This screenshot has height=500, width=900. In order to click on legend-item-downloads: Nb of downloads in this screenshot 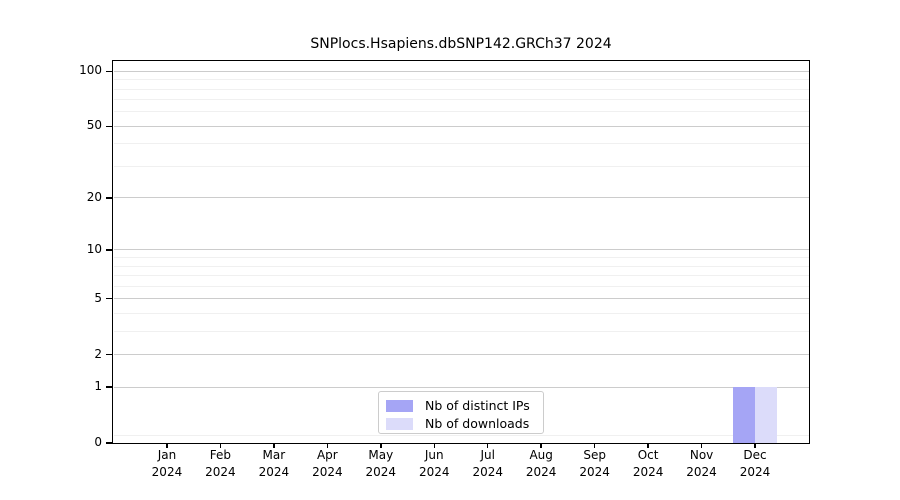, I will do `click(464, 423)`.